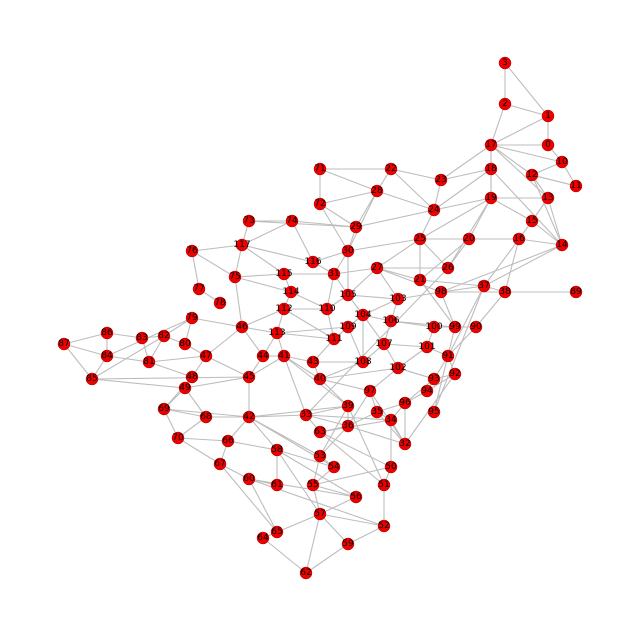  I want to click on node-49: 49, so click(185, 388).